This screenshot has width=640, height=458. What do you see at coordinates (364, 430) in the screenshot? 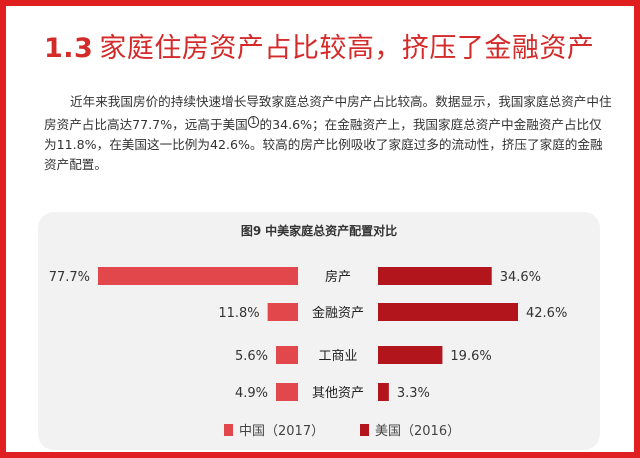
I see `legend-swatch-usa` at bounding box center [364, 430].